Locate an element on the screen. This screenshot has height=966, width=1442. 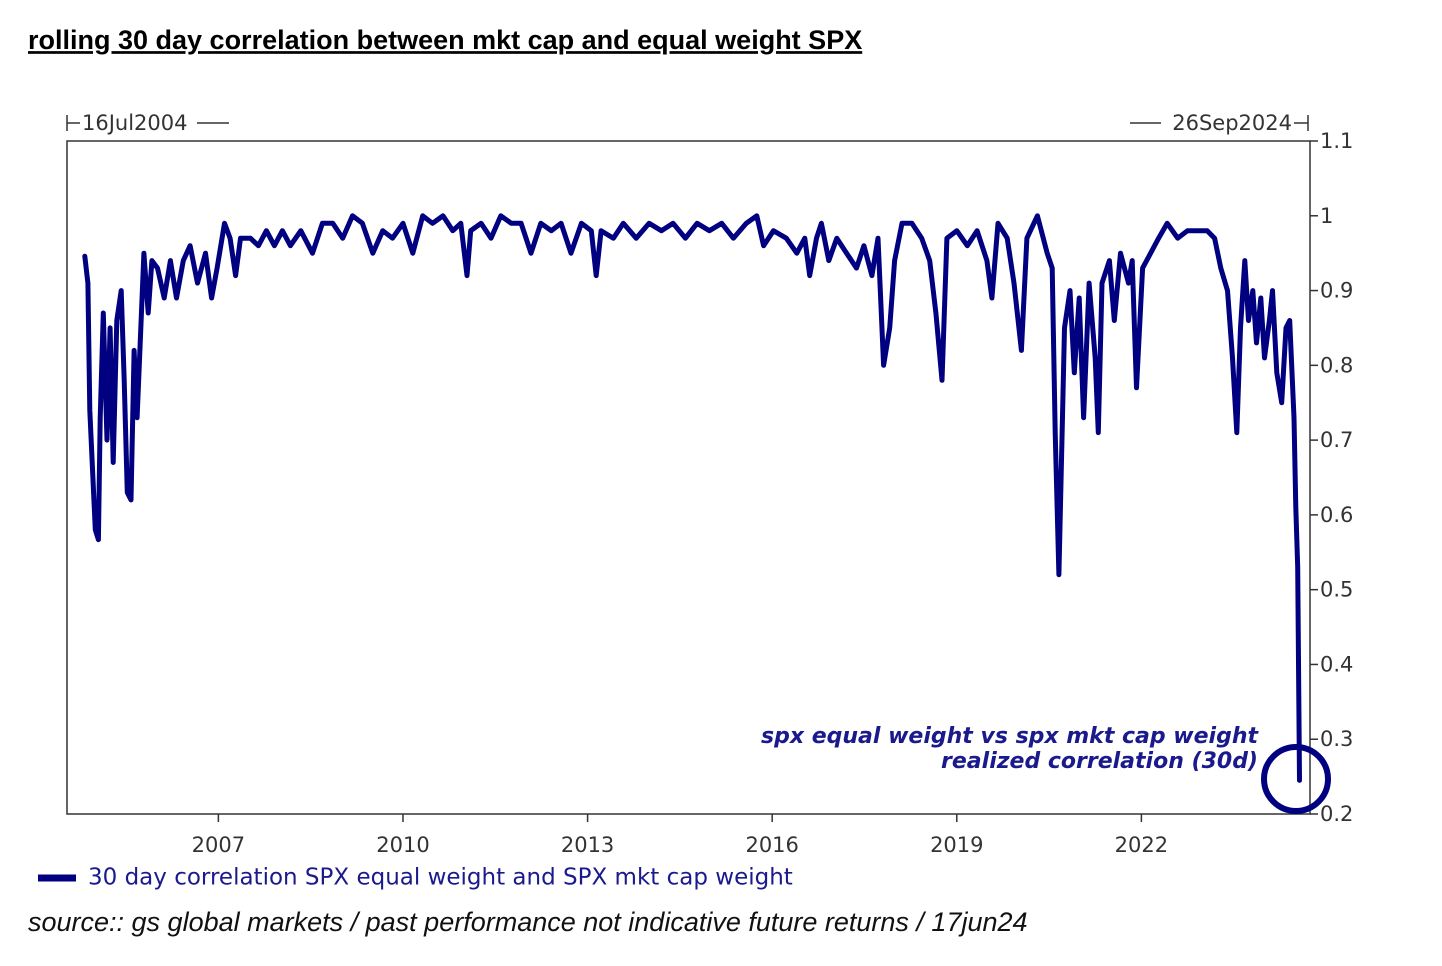
x-tick-label: 2016 is located at coordinates (771, 845).